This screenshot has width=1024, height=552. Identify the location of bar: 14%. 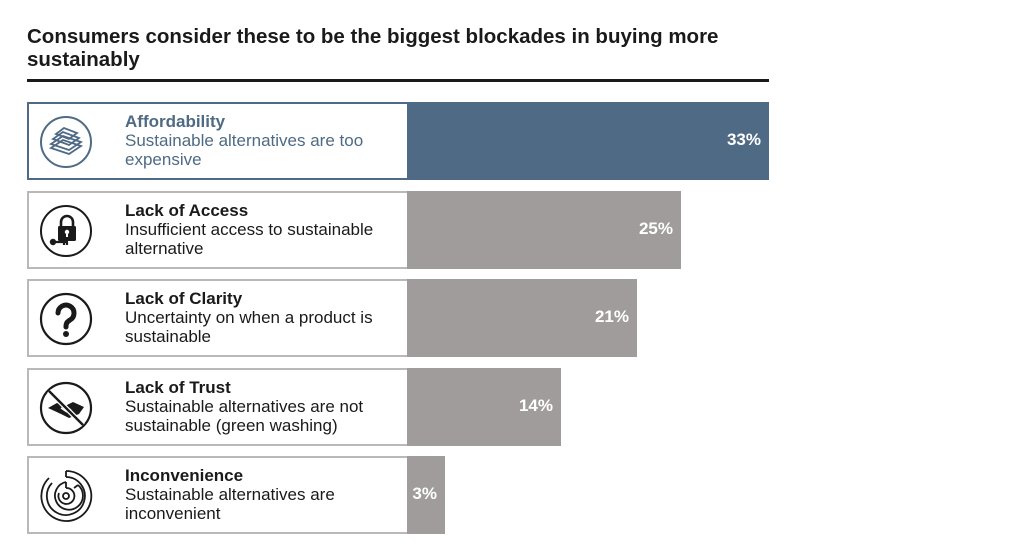
(484, 407).